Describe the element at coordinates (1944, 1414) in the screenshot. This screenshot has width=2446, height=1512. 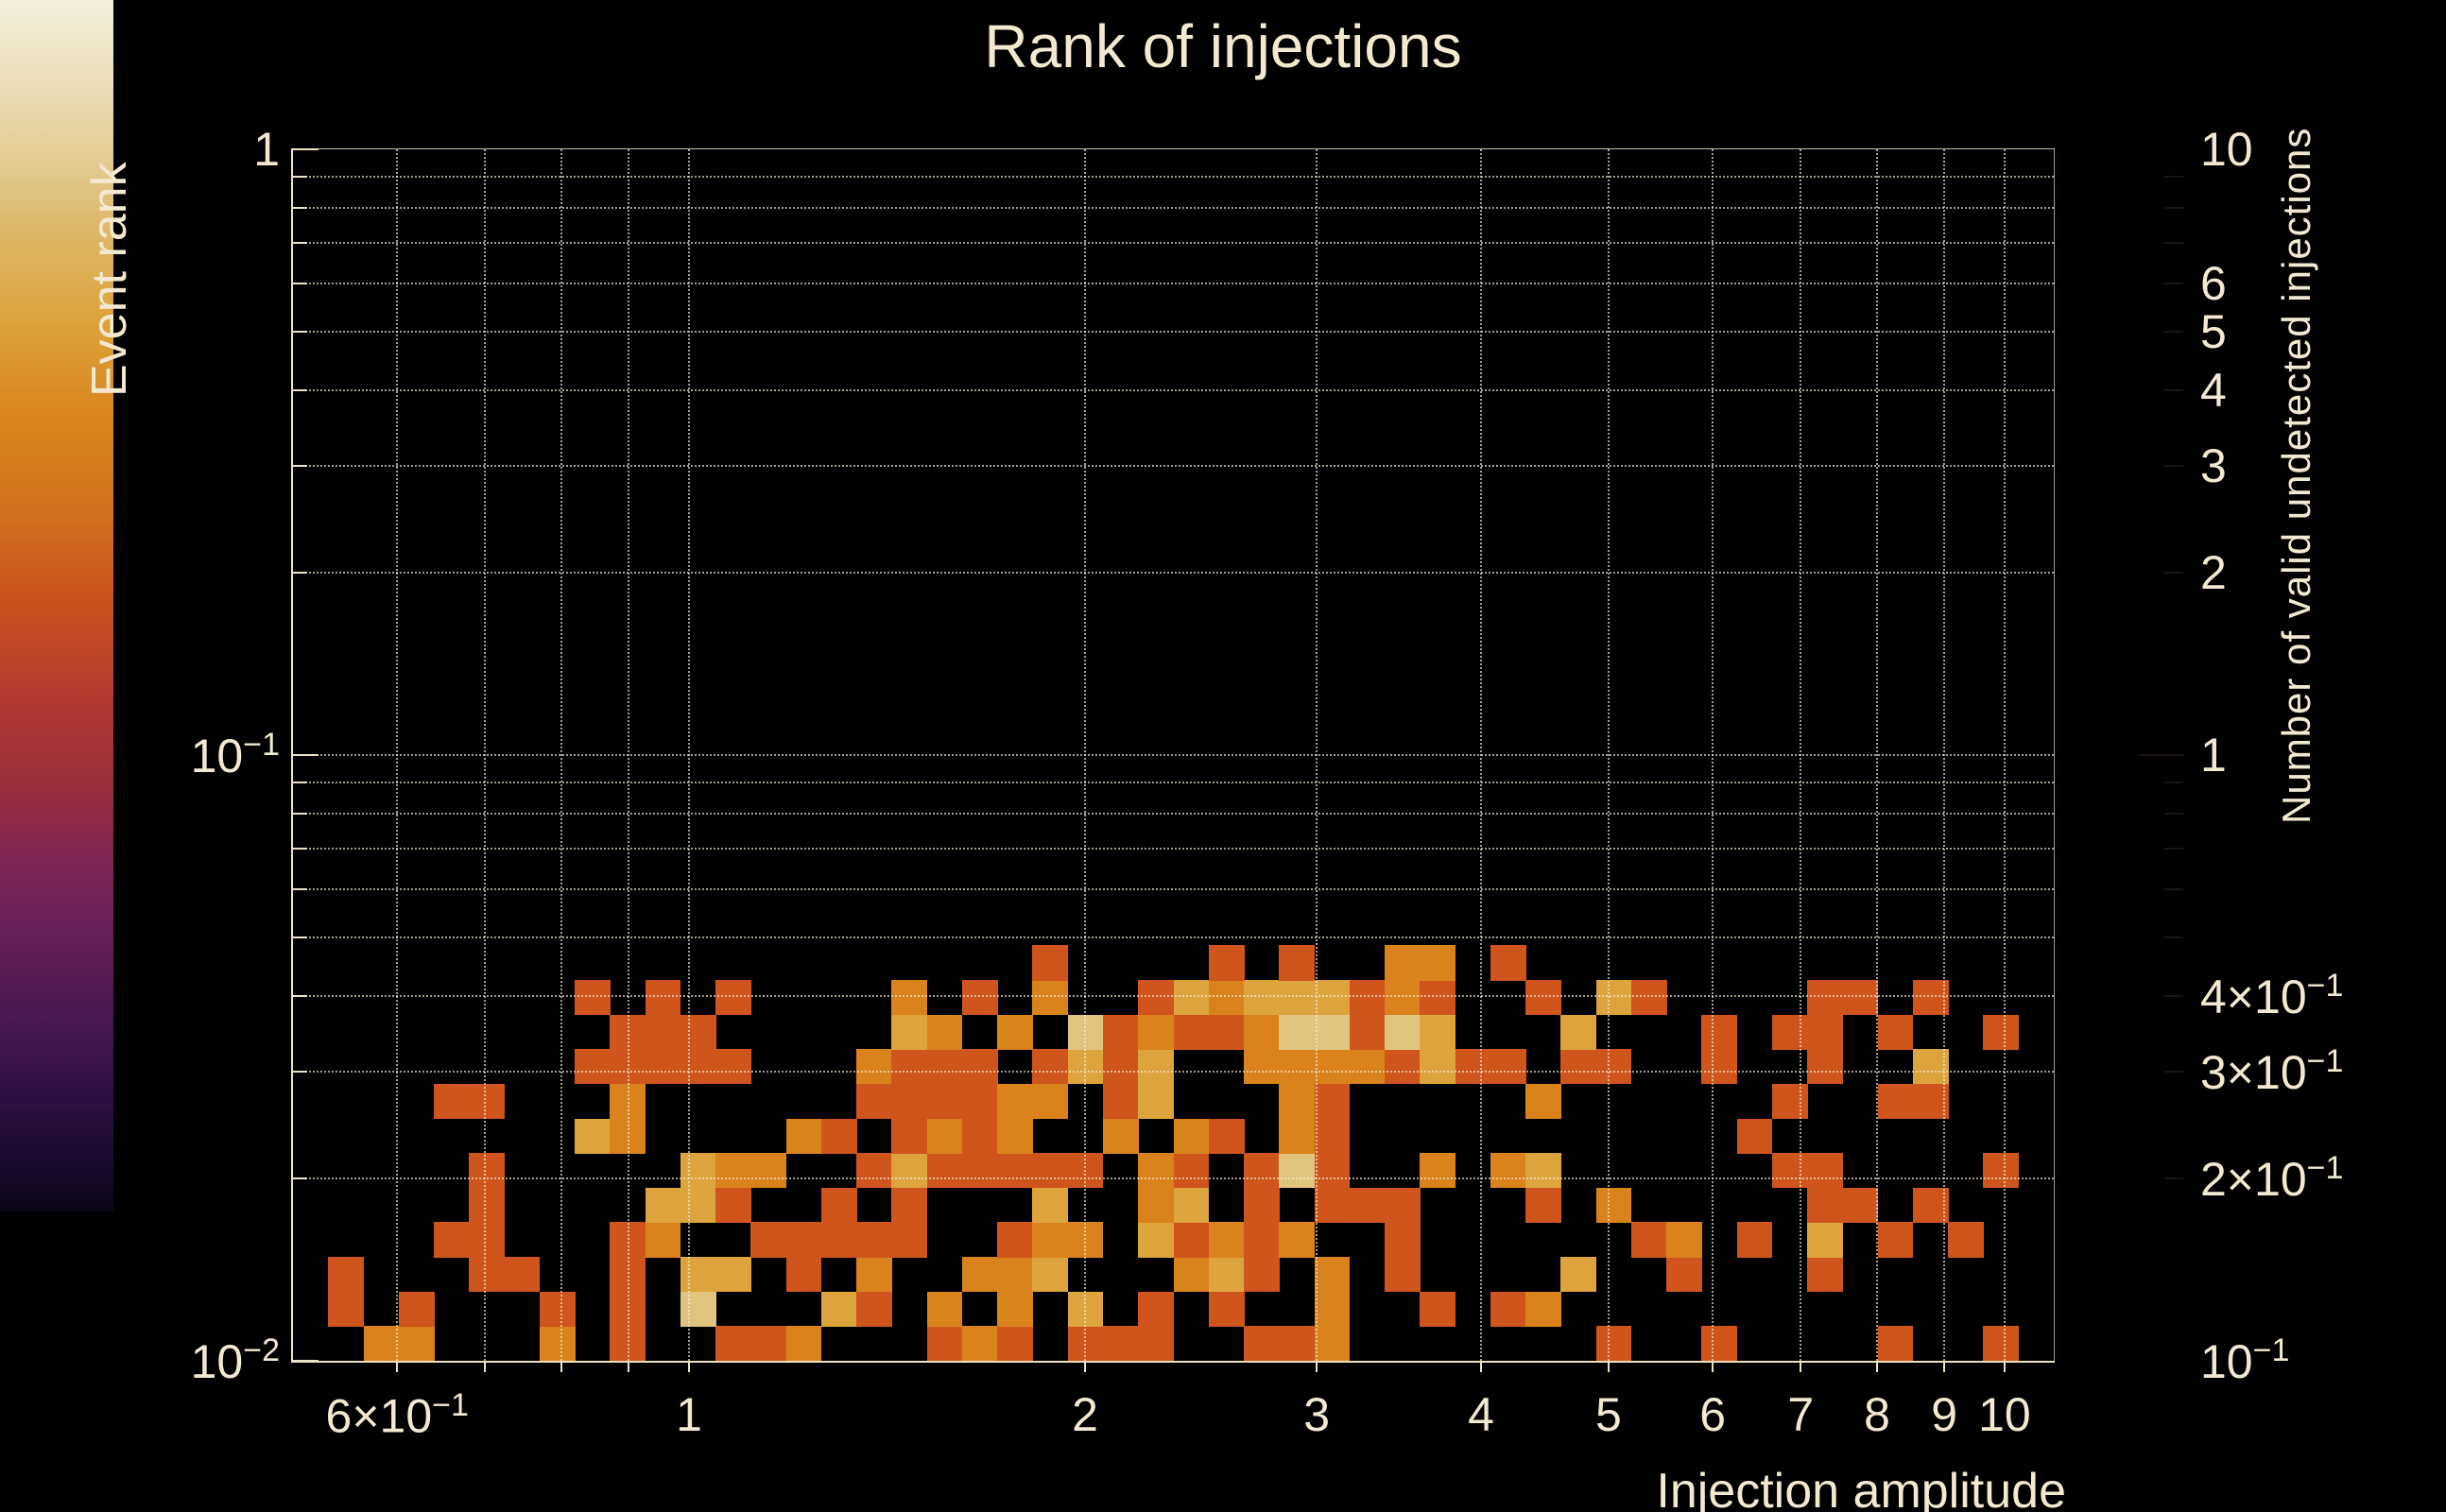
I see `x-tick-label: 9` at that location.